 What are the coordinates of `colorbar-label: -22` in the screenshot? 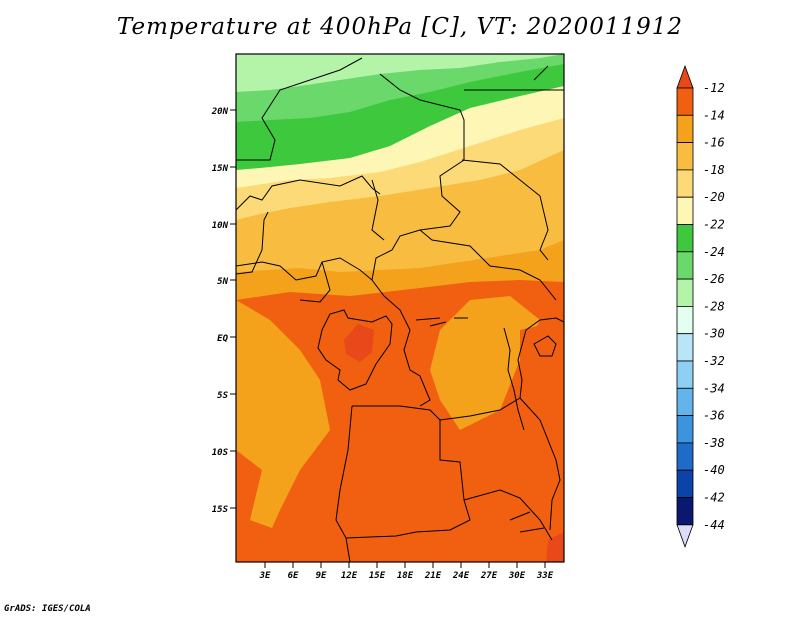 It's located at (714, 225).